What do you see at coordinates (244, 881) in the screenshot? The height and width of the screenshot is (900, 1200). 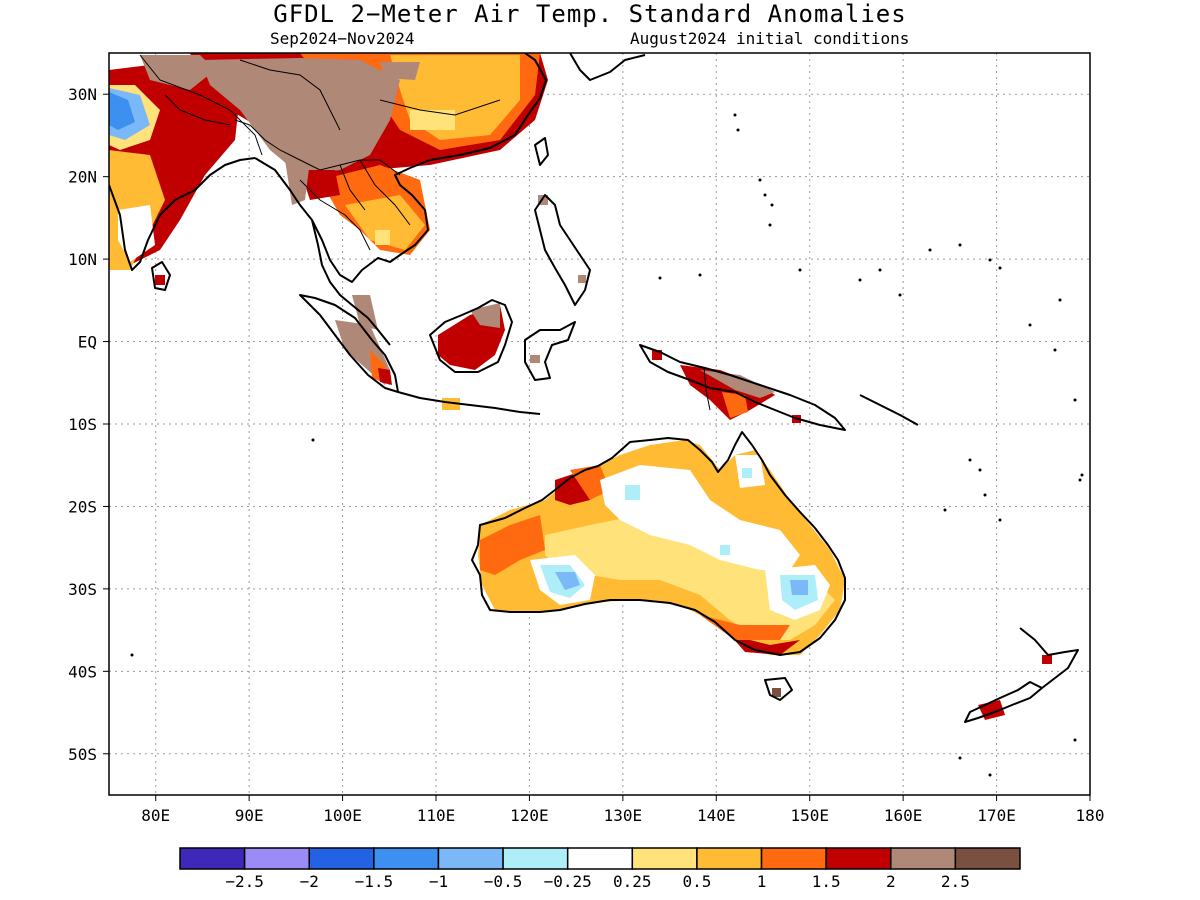 I see `colorbar-label: −2.5` at bounding box center [244, 881].